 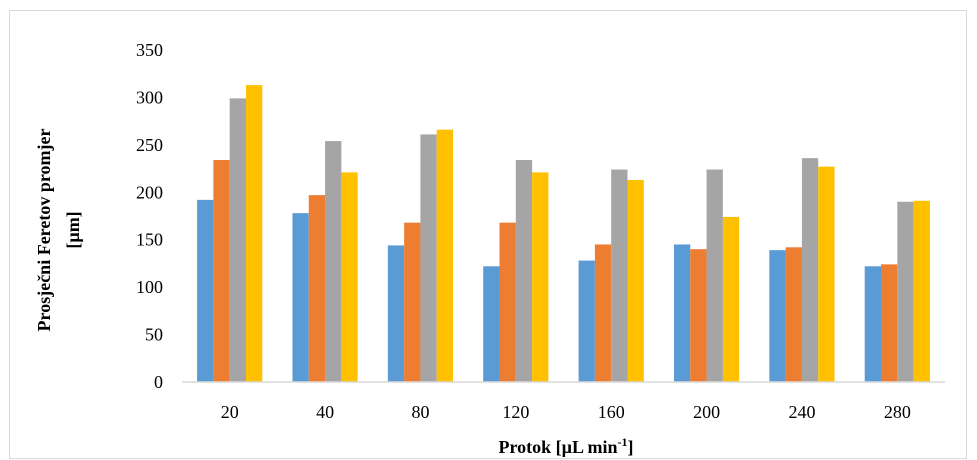 What do you see at coordinates (154, 335) in the screenshot?
I see `y-tick-label: 50` at bounding box center [154, 335].